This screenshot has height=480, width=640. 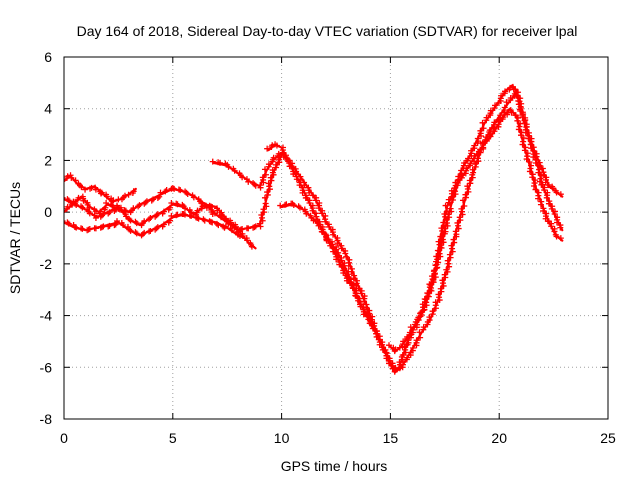 What do you see at coordinates (46, 367) in the screenshot?
I see `y-tick-label: -6` at bounding box center [46, 367].